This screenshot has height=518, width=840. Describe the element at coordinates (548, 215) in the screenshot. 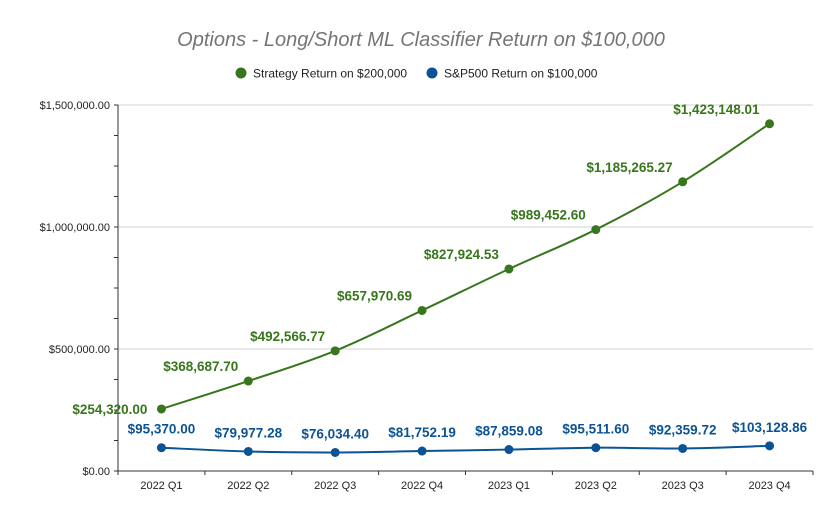

I see `data-label: $989,452.60` at that location.